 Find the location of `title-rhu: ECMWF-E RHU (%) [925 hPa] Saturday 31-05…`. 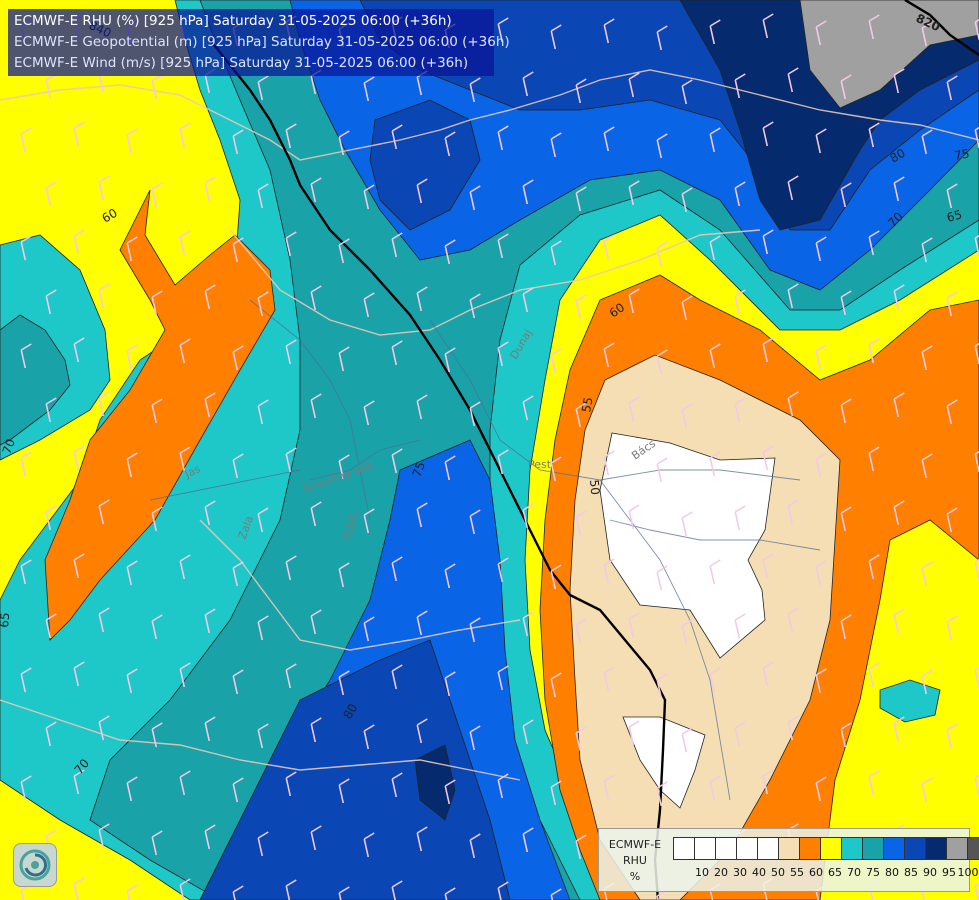

title-rhu: ECMWF-E RHU (%) [925 hPa] Saturday 31-05… is located at coordinates (233, 21).